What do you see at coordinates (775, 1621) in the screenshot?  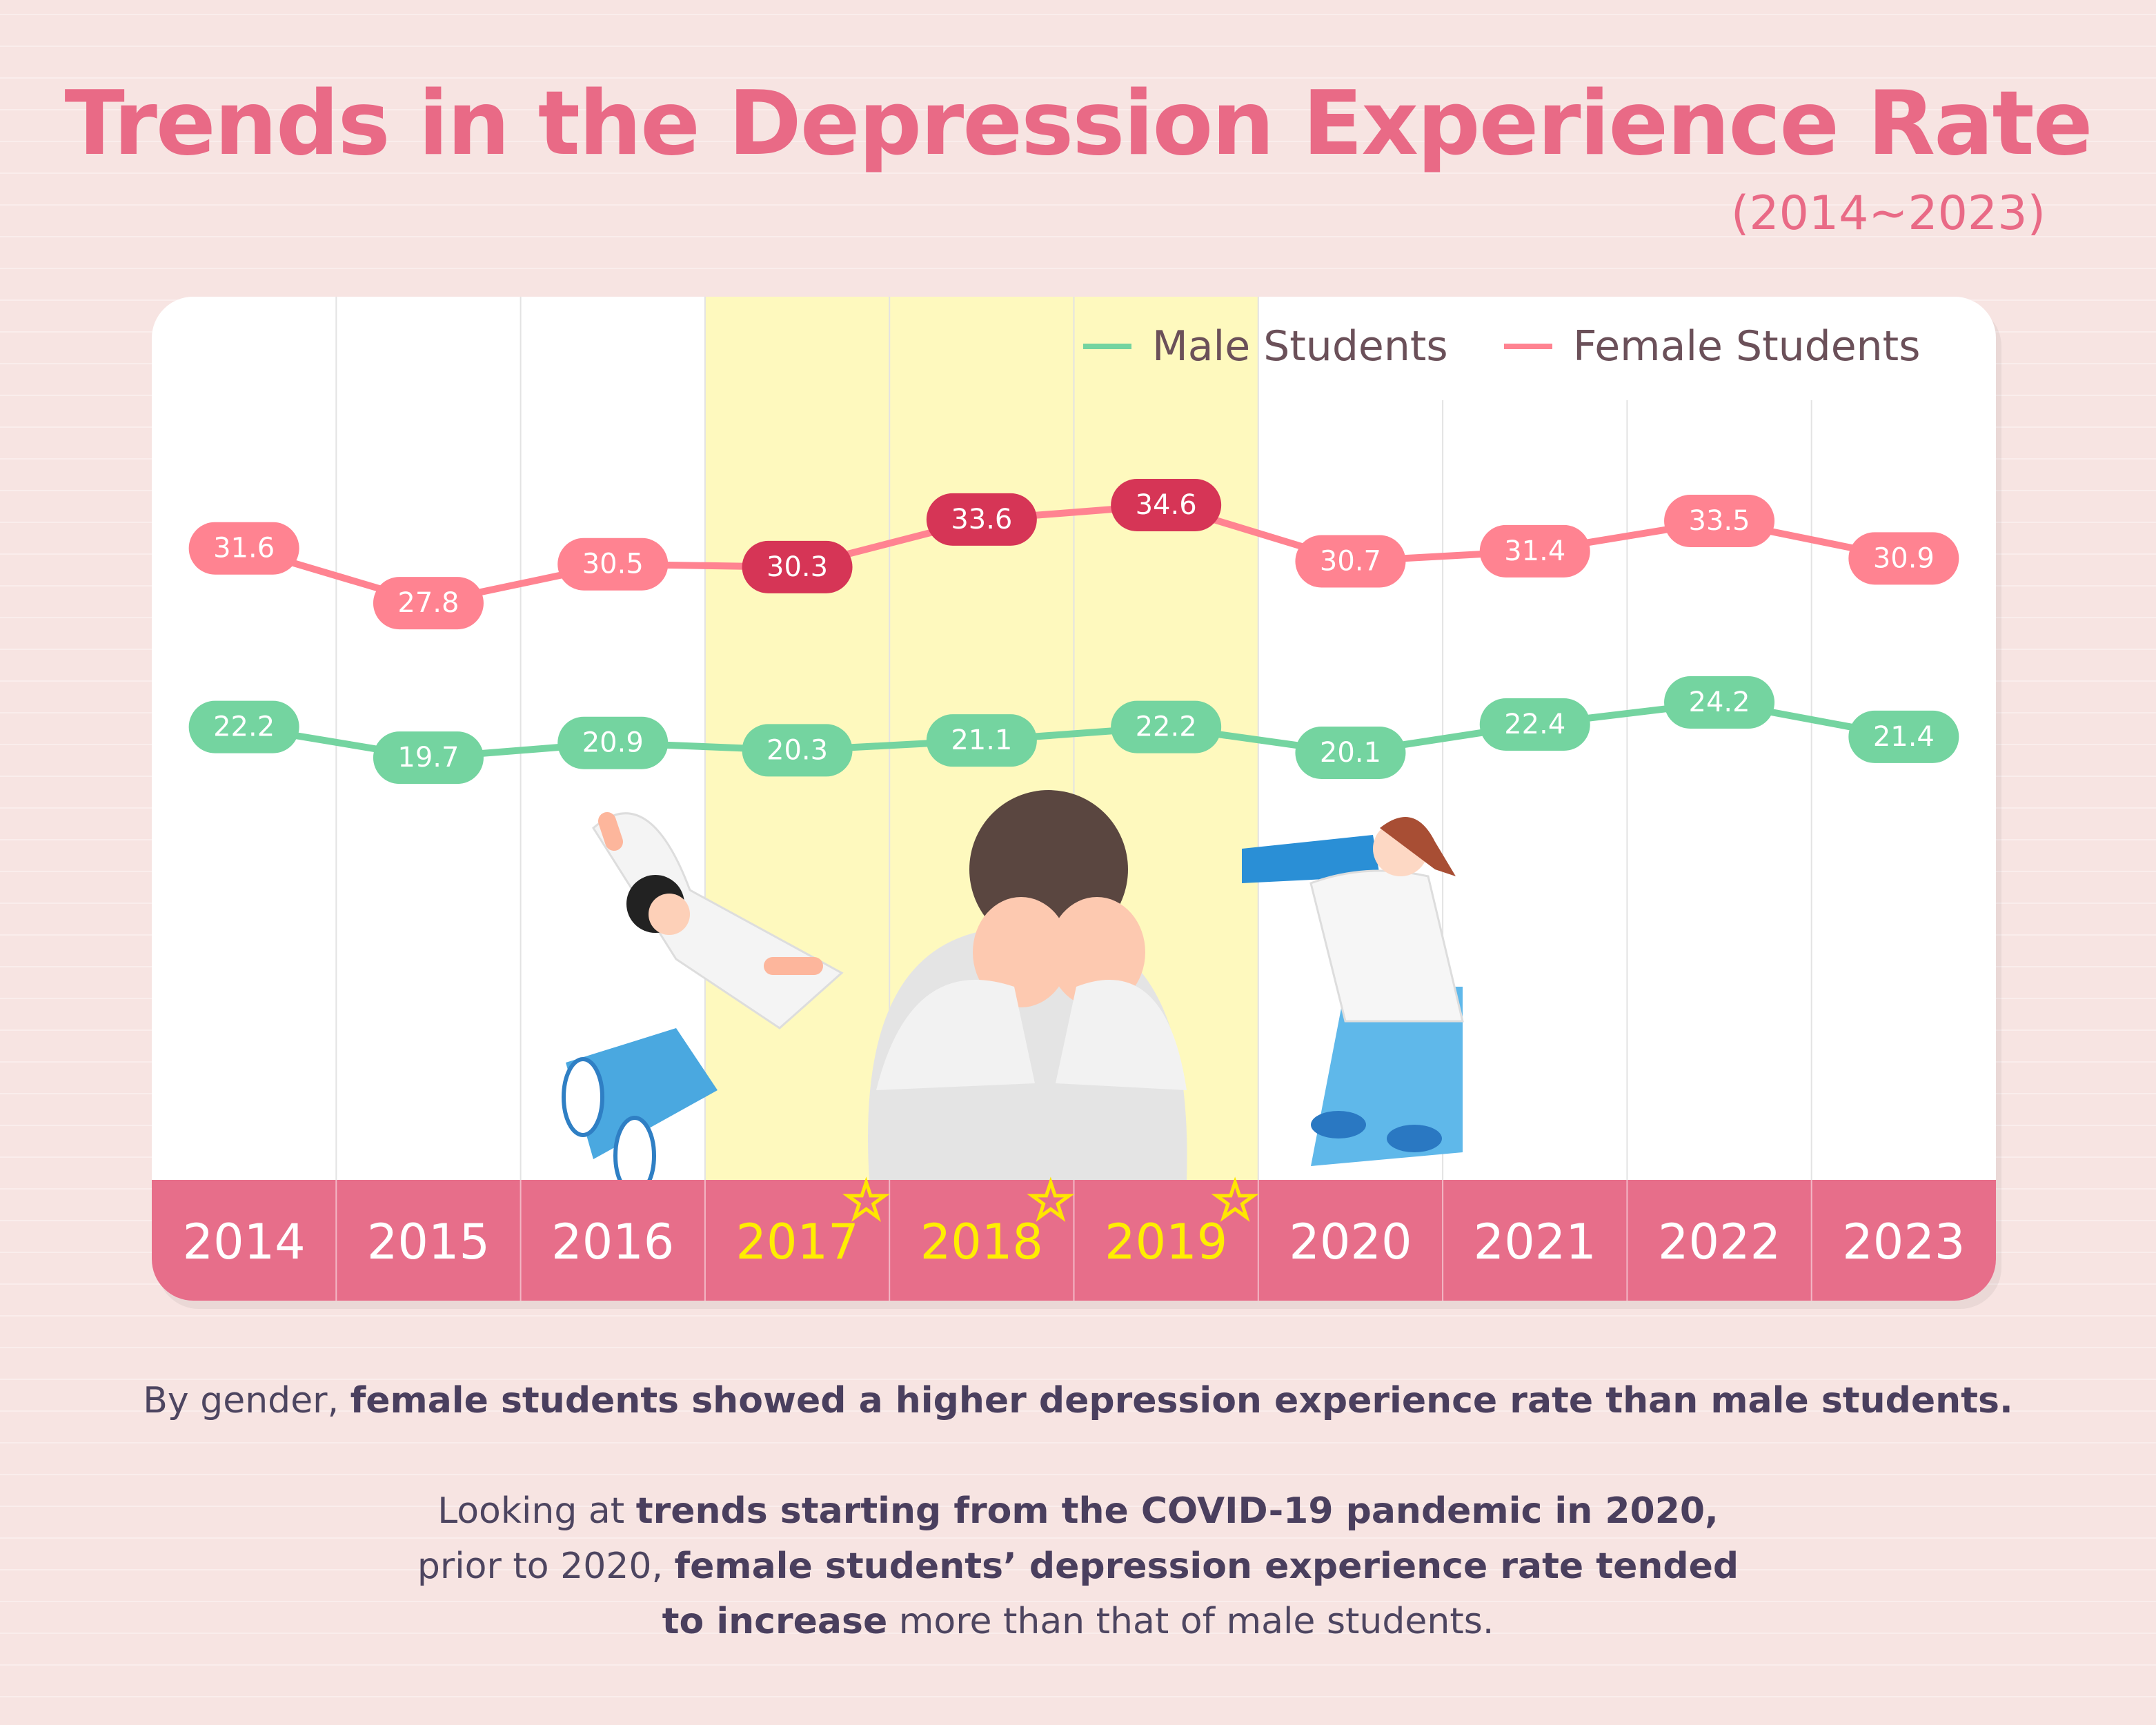 I see `note-bold: to increase` at bounding box center [775, 1621].